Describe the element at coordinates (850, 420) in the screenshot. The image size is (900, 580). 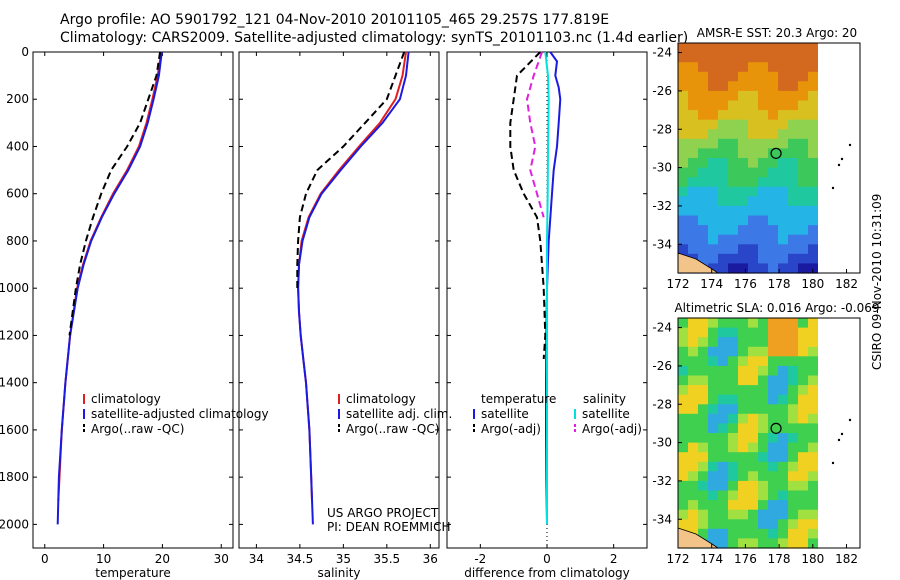
I see `island-dot` at that location.